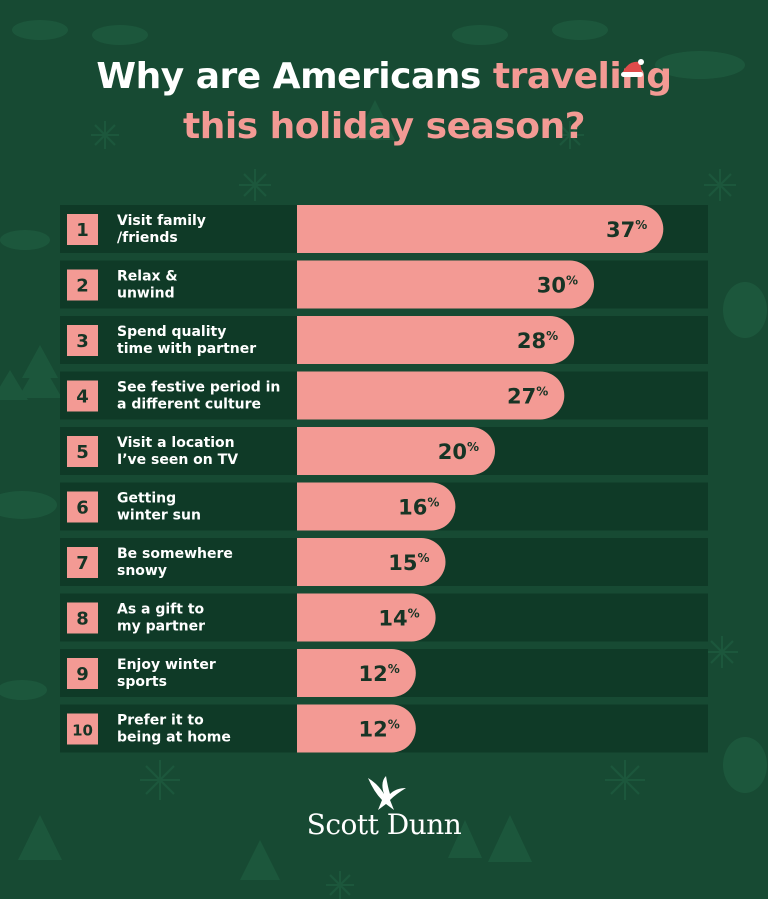  What do you see at coordinates (527, 397) in the screenshot?
I see `value-label: 27%` at bounding box center [527, 397].